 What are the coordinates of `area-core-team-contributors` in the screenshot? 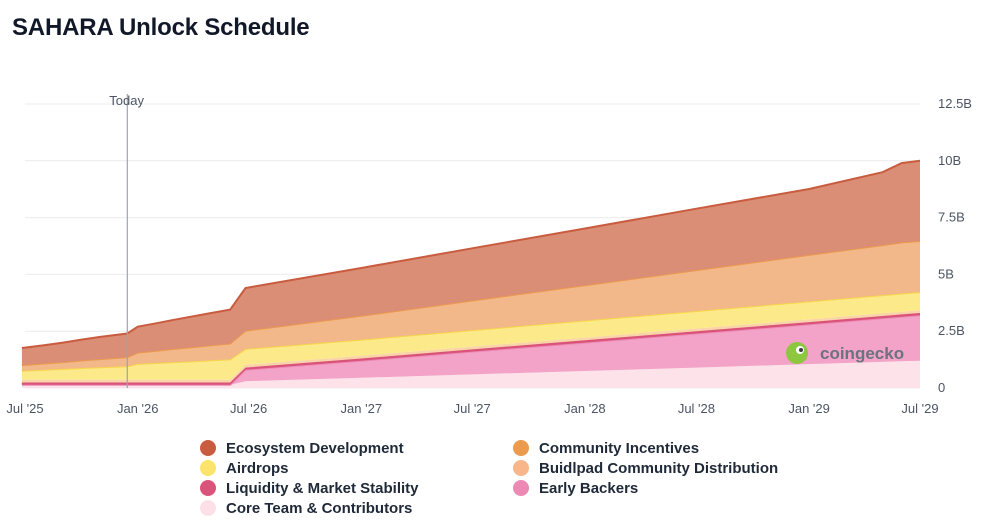 It's located at (470, 374).